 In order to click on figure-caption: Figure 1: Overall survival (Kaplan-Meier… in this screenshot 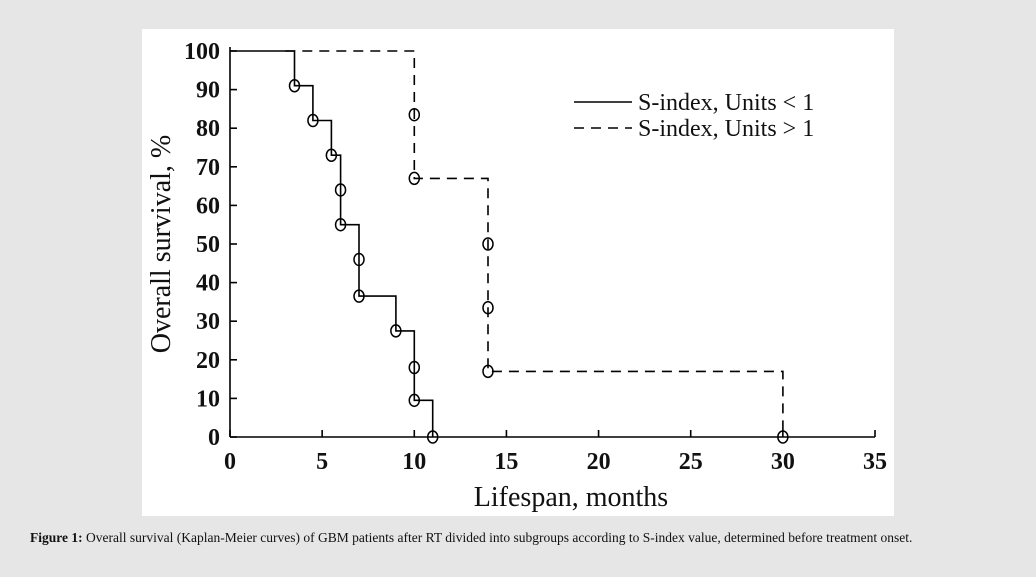, I will do `click(525, 538)`.